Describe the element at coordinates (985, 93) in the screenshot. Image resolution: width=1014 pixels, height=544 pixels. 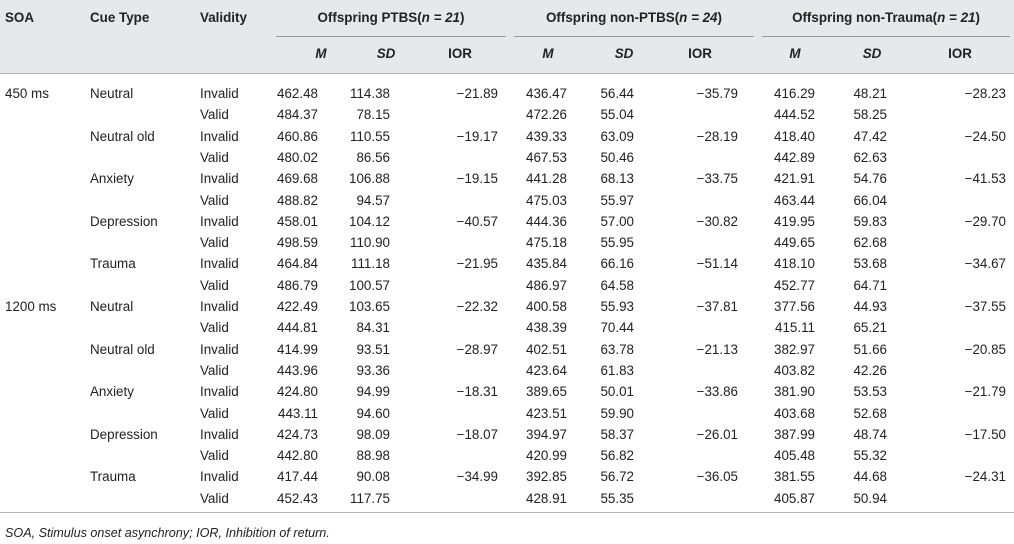
I see `non-trauma-ior-cell: −28.23` at that location.